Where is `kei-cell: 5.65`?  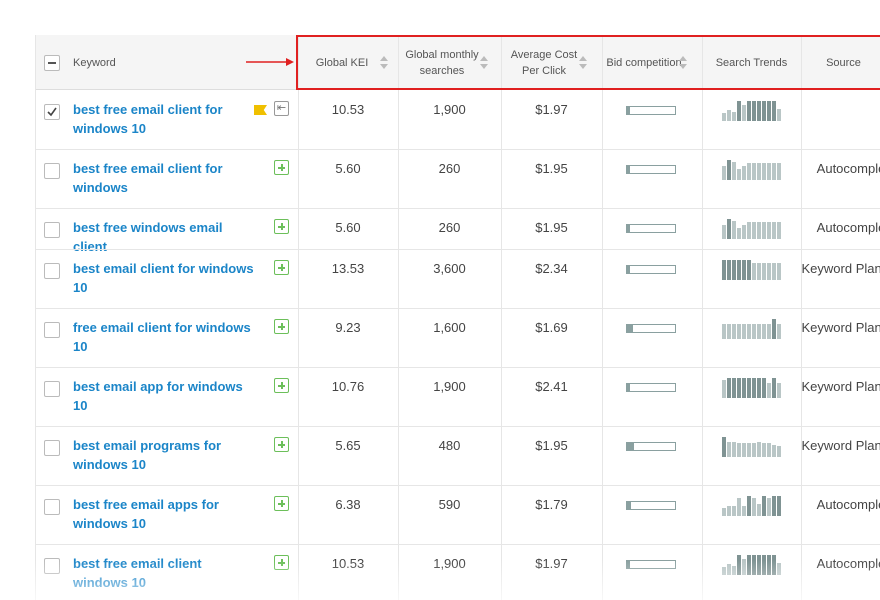 kei-cell: 5.65 is located at coordinates (348, 445).